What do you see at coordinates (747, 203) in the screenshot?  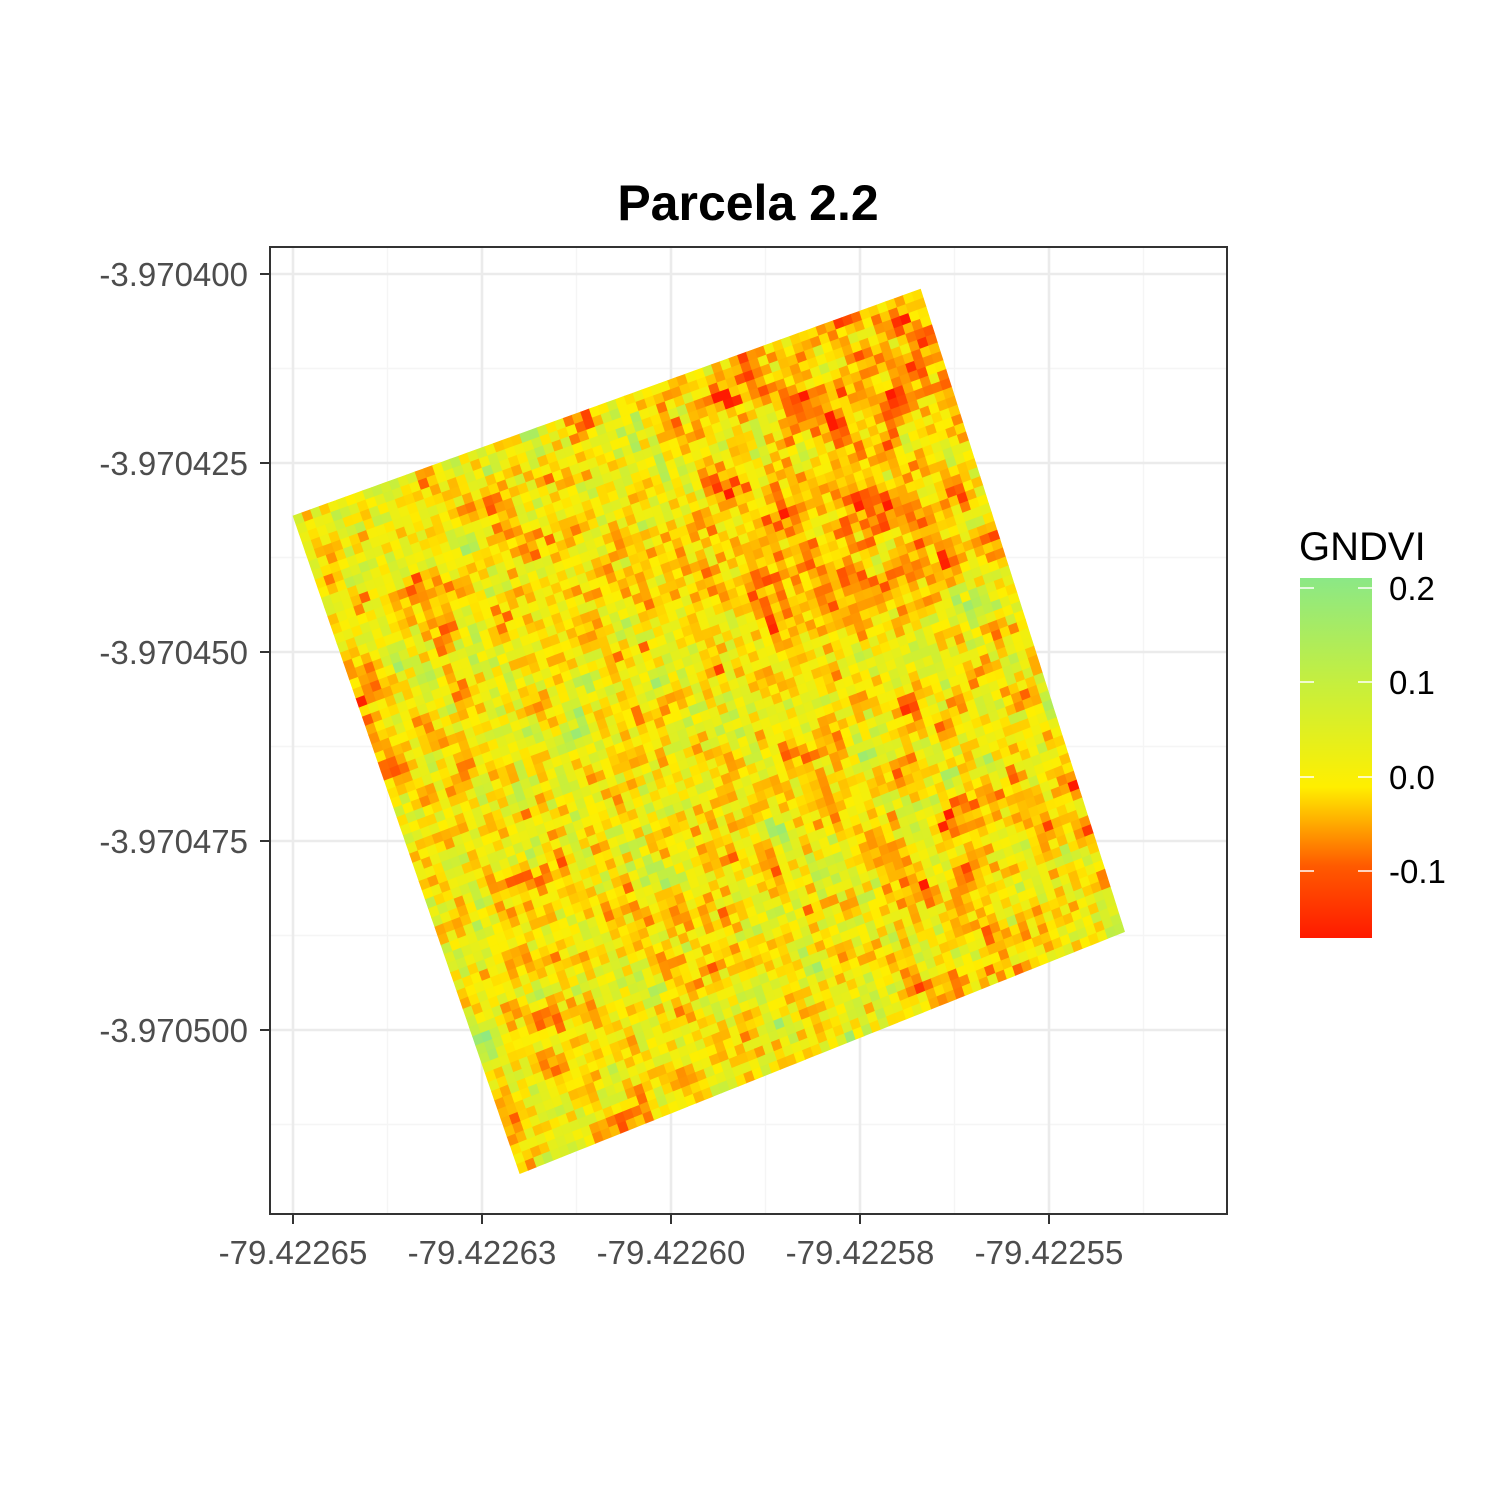 I see `chart-title: Parcela 2.2` at bounding box center [747, 203].